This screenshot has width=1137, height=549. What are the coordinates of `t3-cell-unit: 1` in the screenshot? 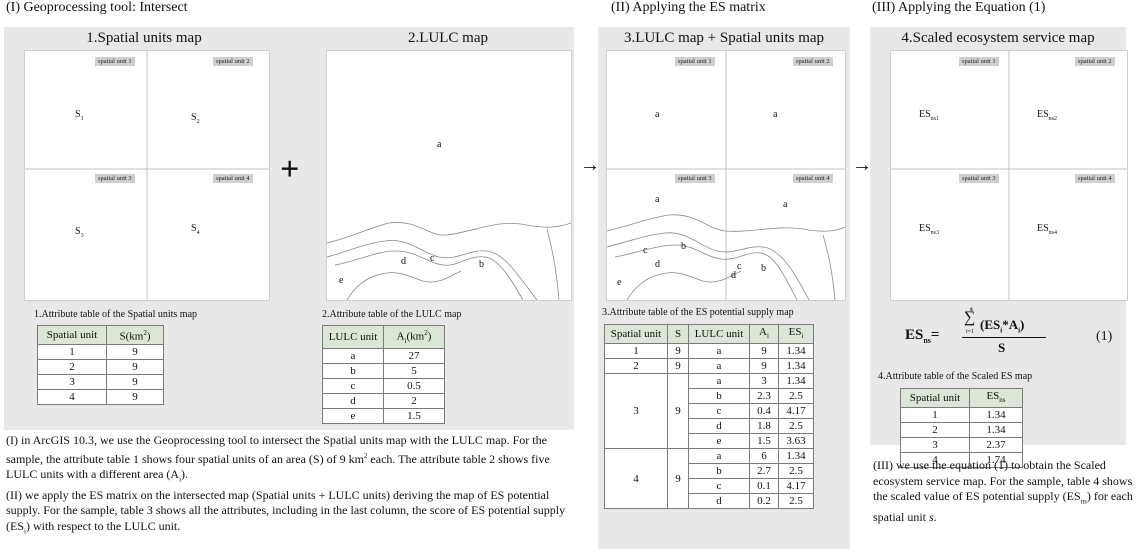 It's located at (636, 351).